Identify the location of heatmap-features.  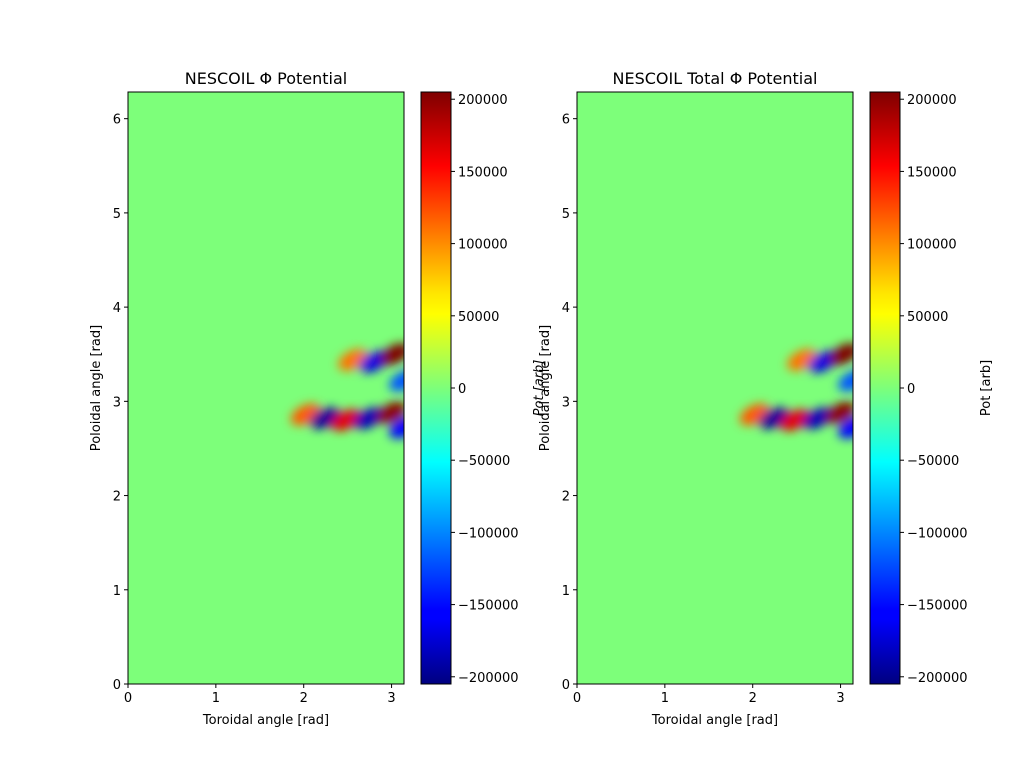
(347, 391).